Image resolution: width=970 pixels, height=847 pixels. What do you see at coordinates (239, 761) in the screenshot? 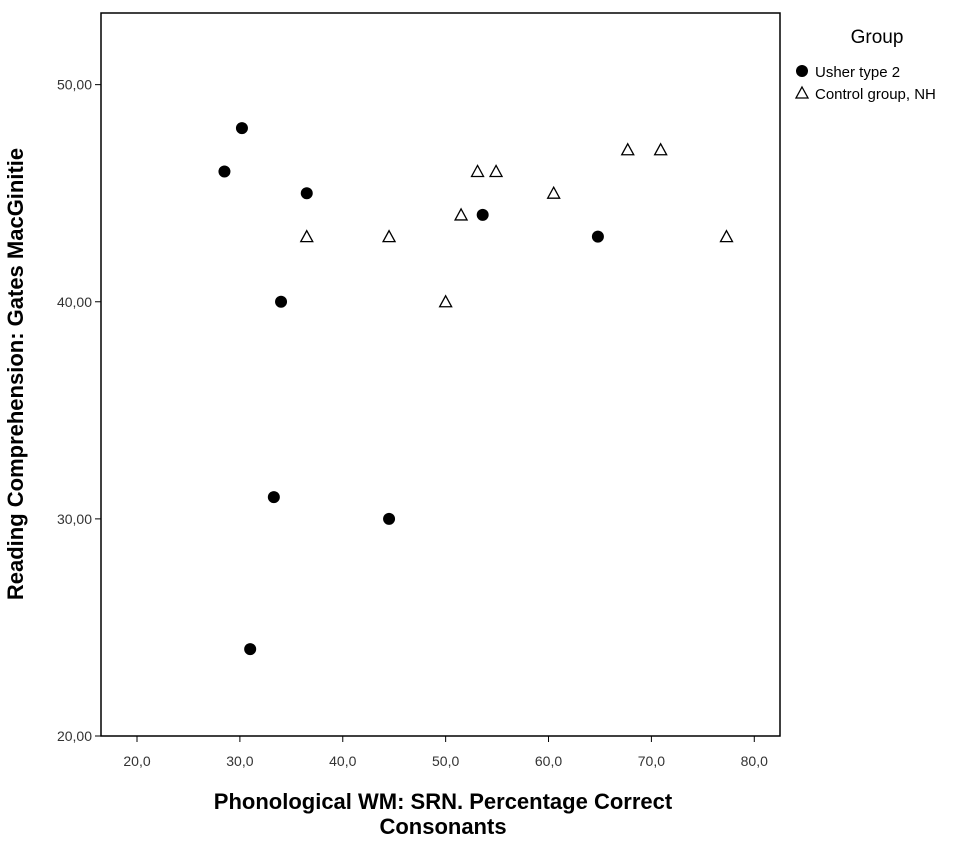
I see `x-tick-label: 30,0` at bounding box center [239, 761].